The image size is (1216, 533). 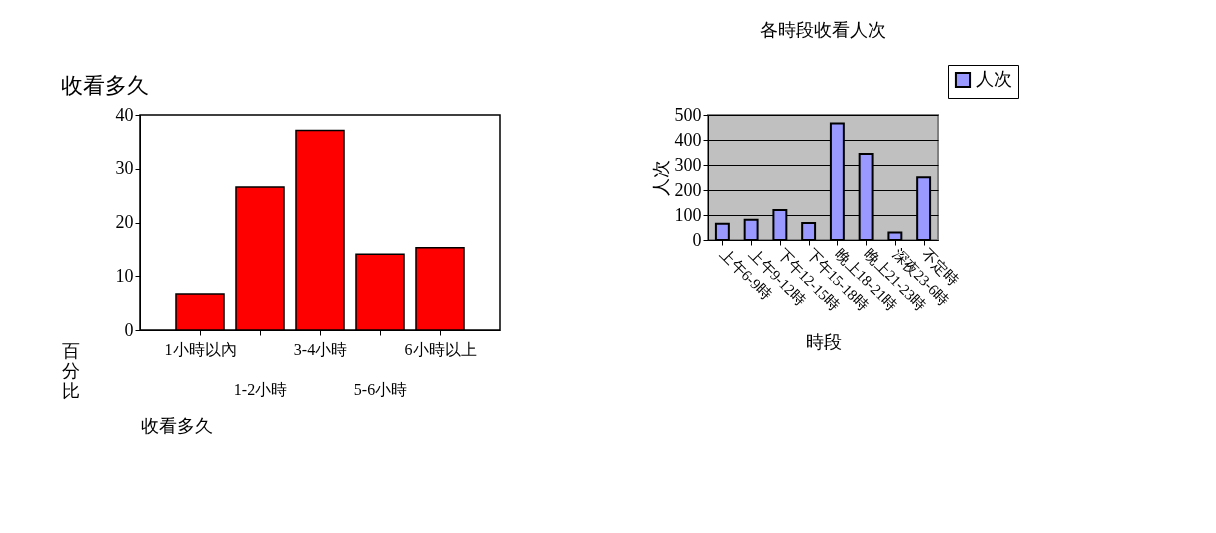 I want to click on y-tick-label: 40, so click(x=124, y=114).